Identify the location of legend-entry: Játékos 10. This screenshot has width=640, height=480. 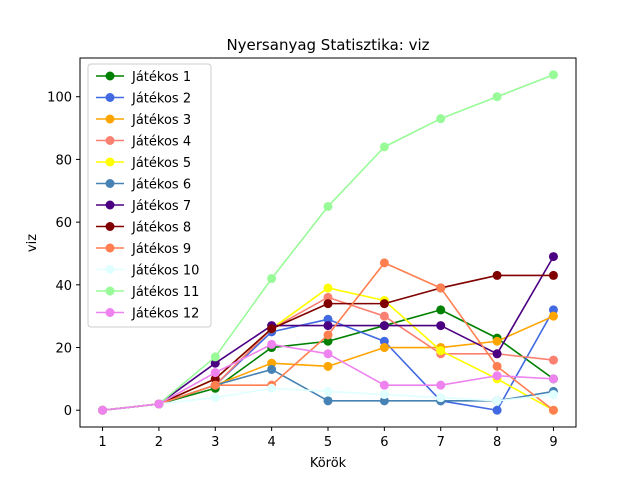
(147, 271).